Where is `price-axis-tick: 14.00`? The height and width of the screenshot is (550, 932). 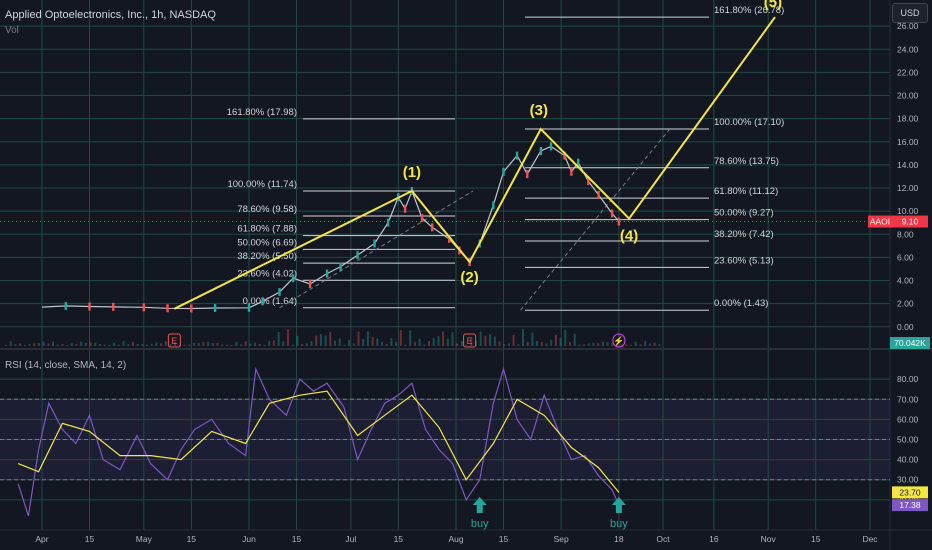
price-axis-tick: 14.00 is located at coordinates (908, 165).